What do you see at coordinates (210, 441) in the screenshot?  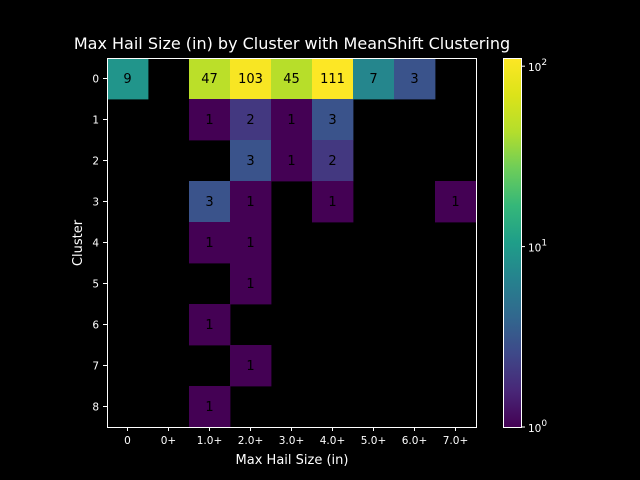 I see `x-tick-label: 1.0+` at bounding box center [210, 441].